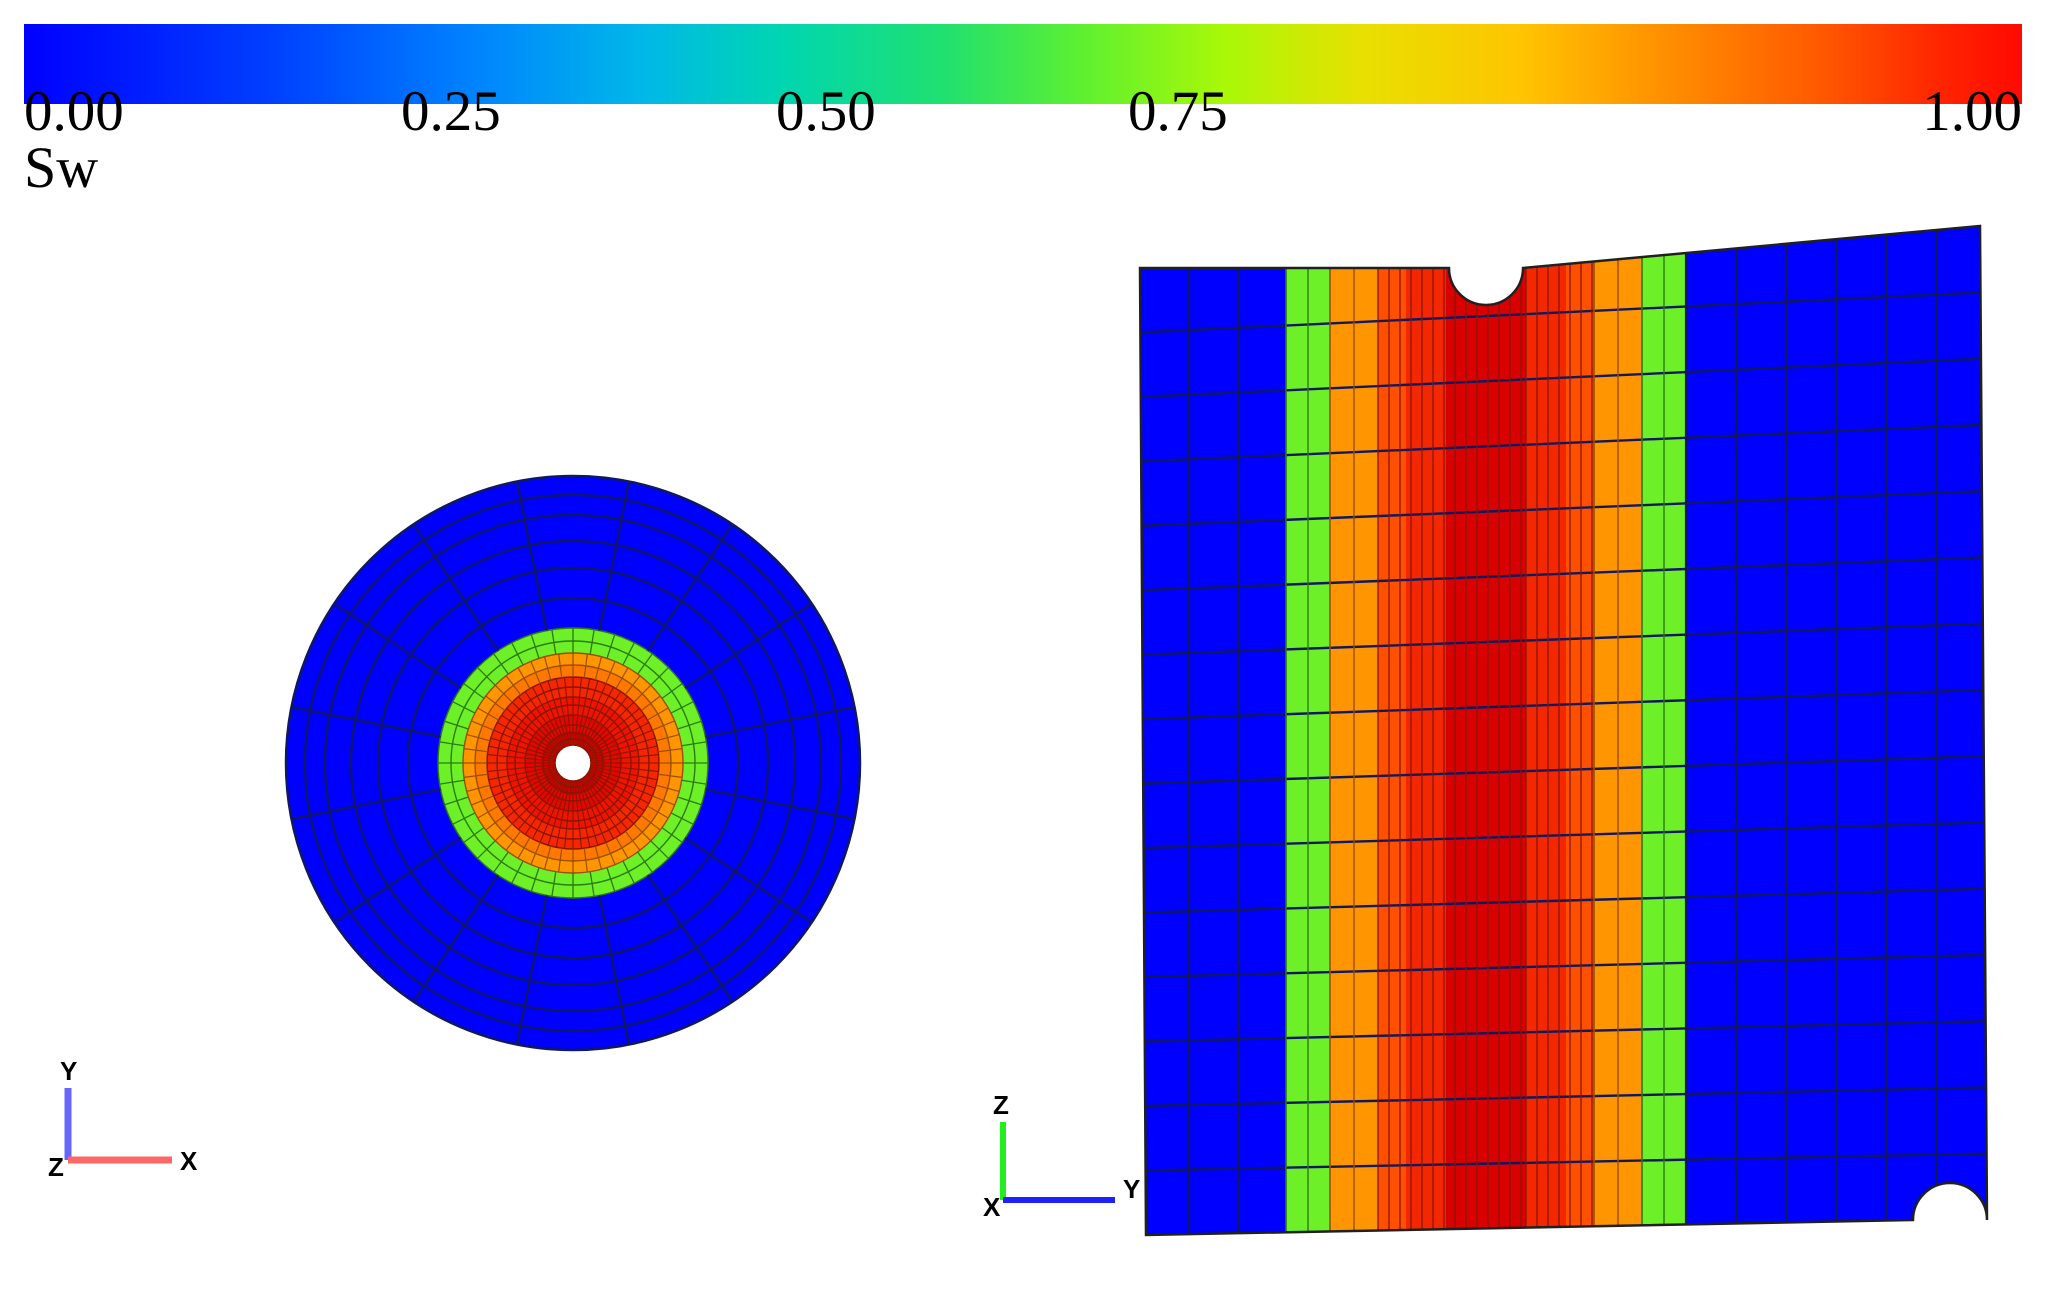 The height and width of the screenshot is (1292, 2045). I want to click on wellbore-hole, so click(573, 763).